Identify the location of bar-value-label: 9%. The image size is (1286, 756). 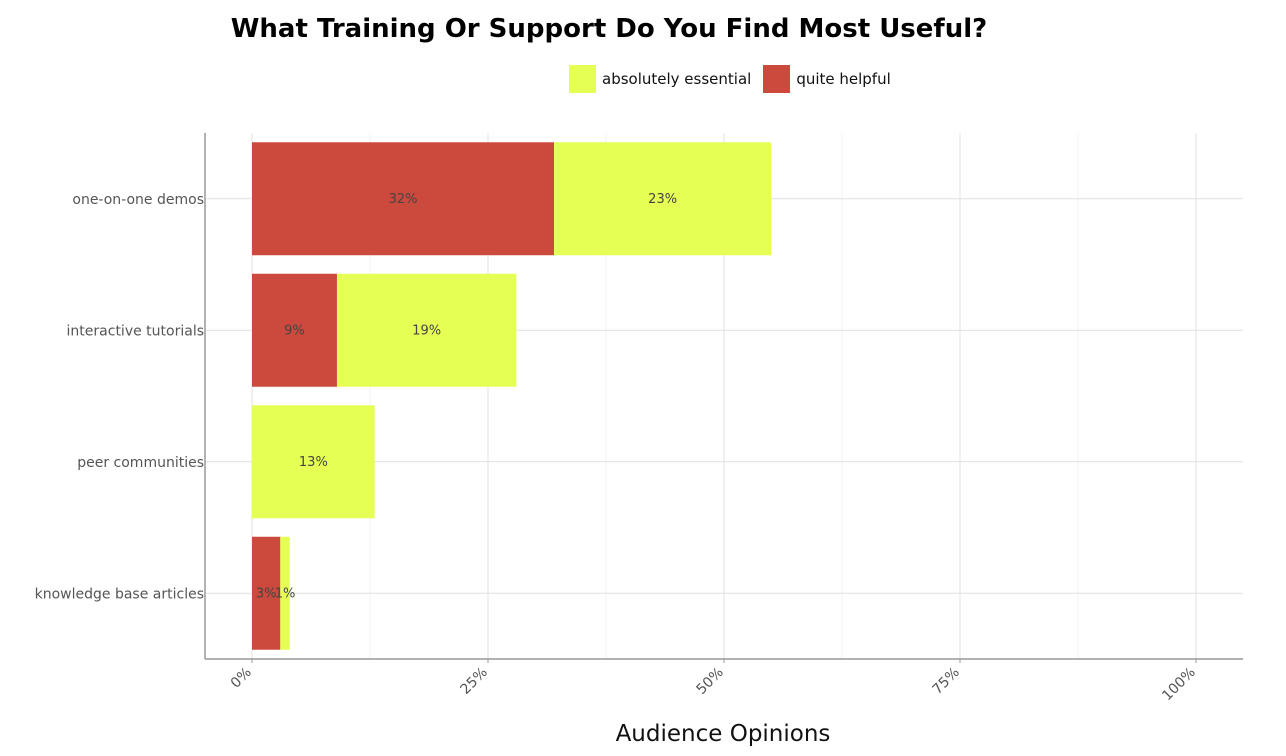
(294, 330).